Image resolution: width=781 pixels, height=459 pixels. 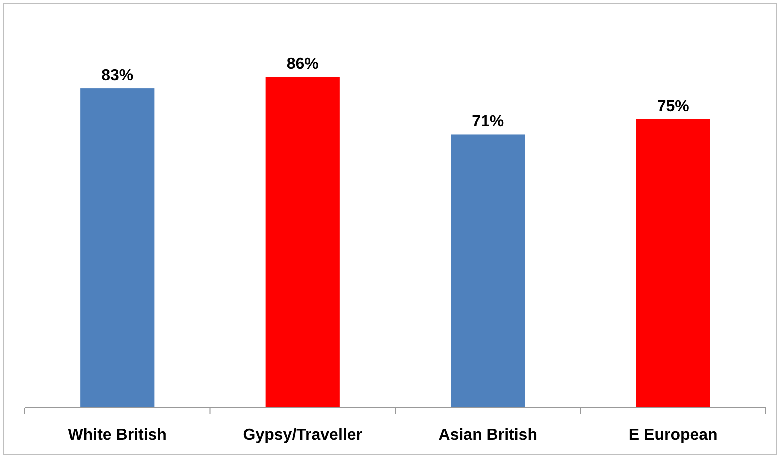 What do you see at coordinates (302, 64) in the screenshot?
I see `data-label: 86%` at bounding box center [302, 64].